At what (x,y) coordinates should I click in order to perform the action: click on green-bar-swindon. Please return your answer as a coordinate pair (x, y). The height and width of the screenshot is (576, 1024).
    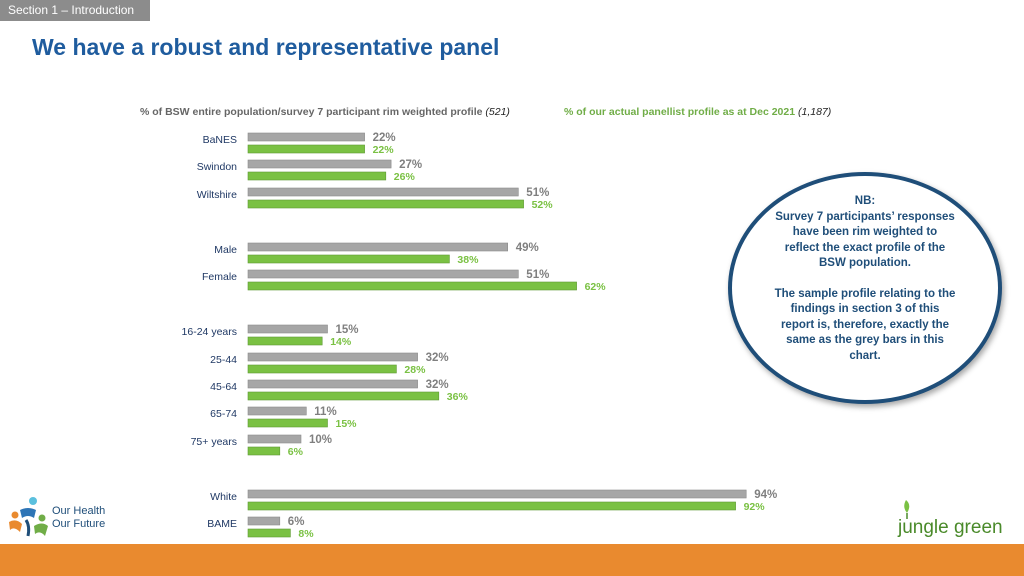
    Looking at the image, I should click on (317, 176).